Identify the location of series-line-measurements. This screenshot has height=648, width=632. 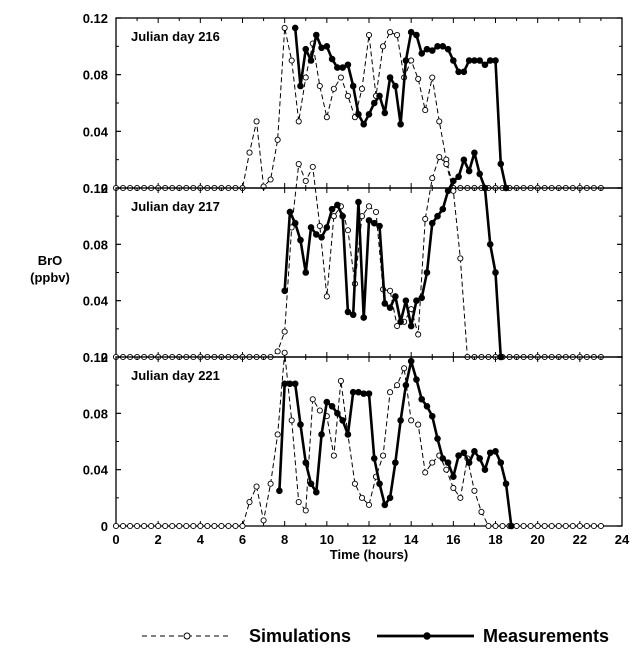
(400, 108).